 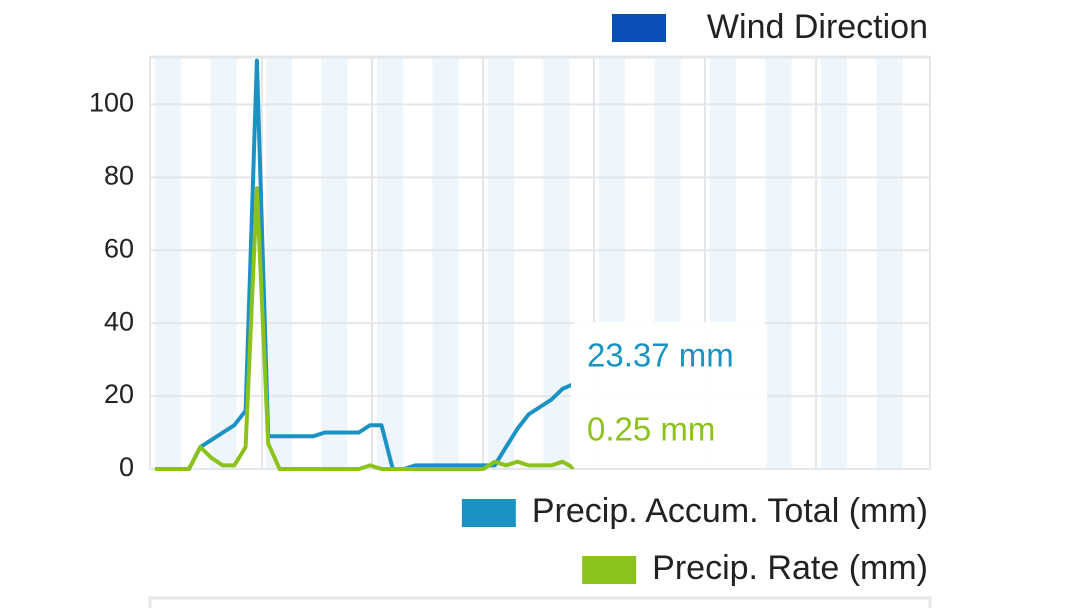 I want to click on tooltip-box, so click(x=669, y=395).